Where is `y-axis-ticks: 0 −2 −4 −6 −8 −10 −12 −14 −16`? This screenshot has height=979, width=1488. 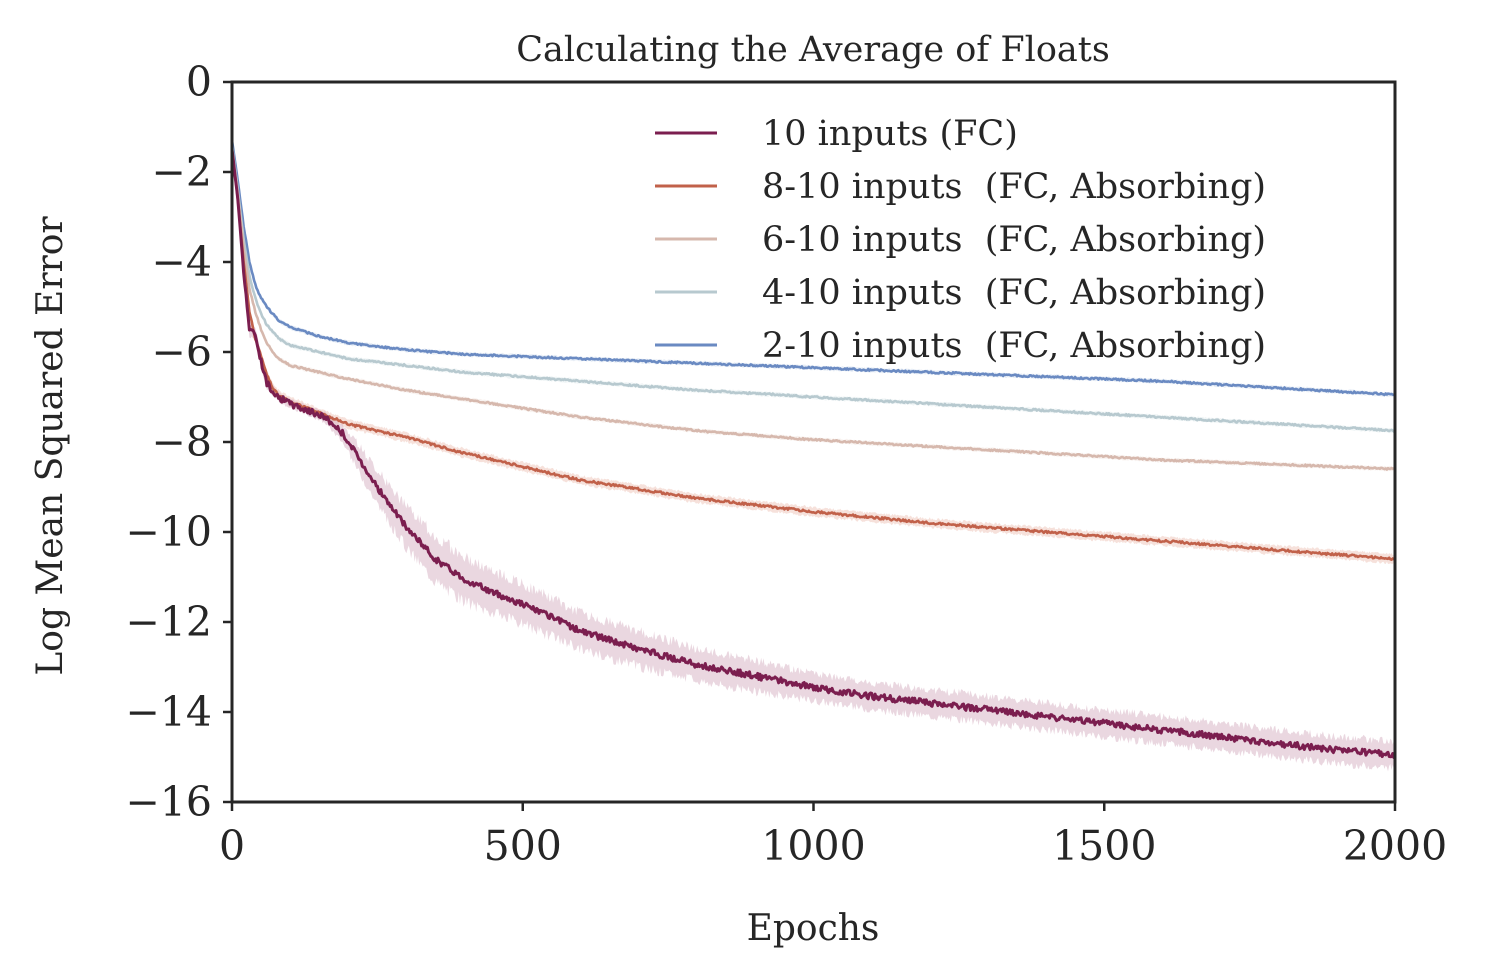 y-axis-ticks: 0 −2 −4 −6 −8 −10 −12 −14 −16 is located at coordinates (178, 442).